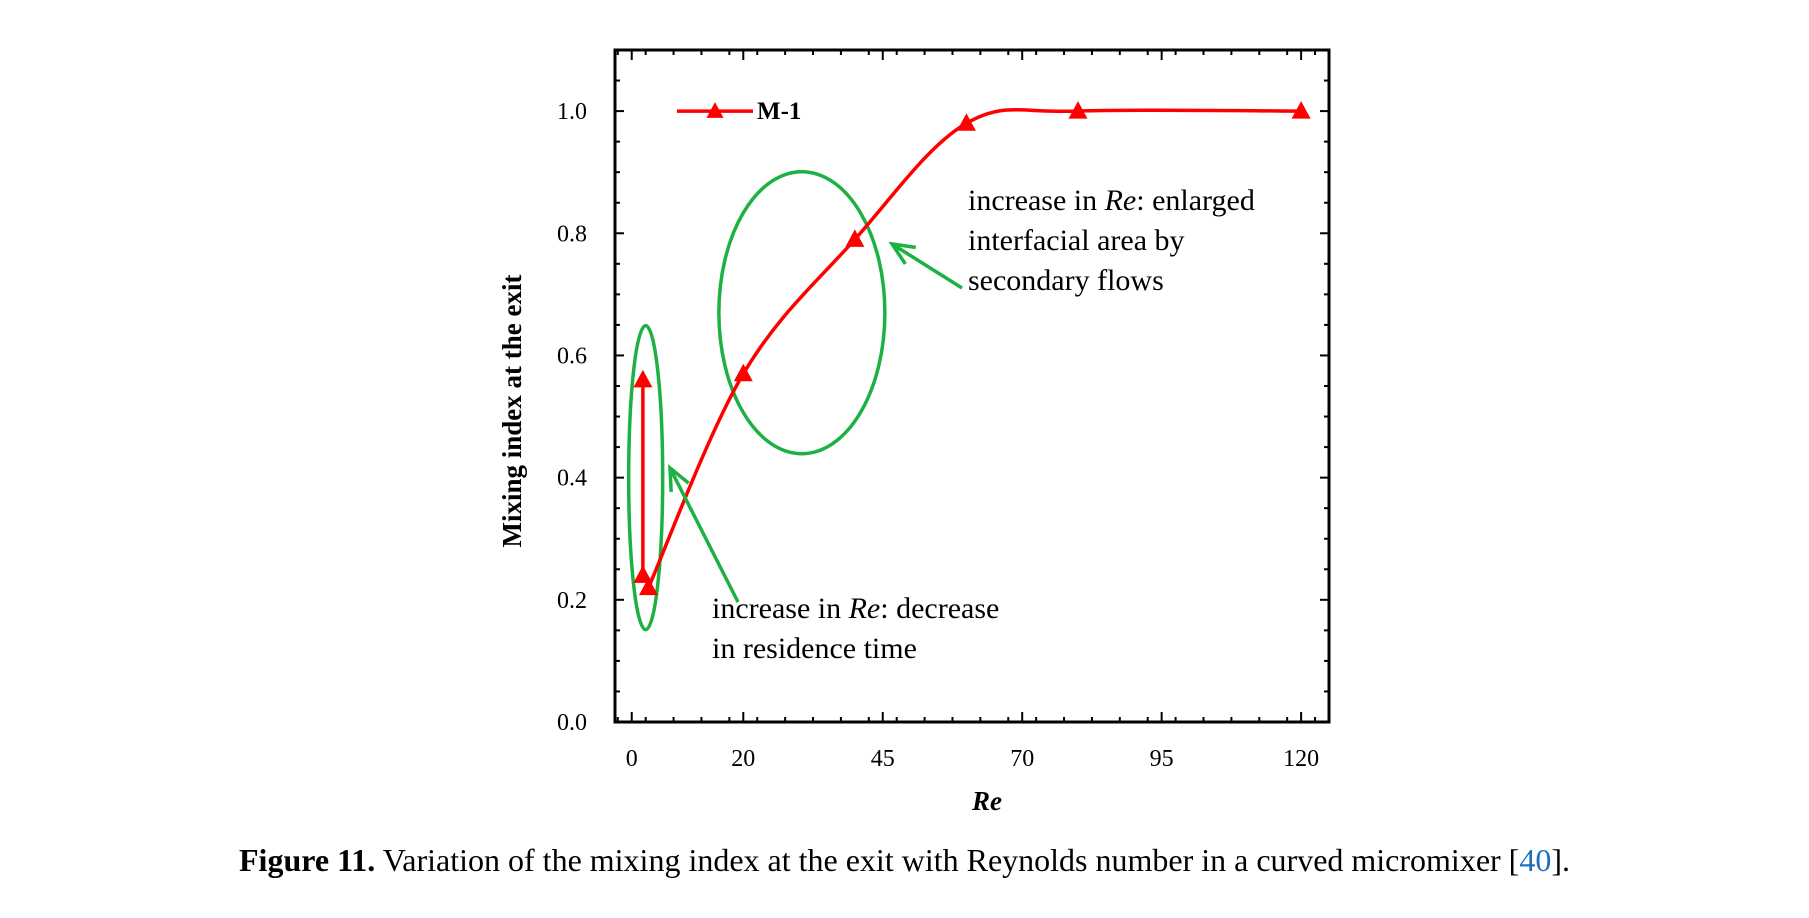  What do you see at coordinates (1301, 759) in the screenshot?
I see `x-tick-label: 120` at bounding box center [1301, 759].